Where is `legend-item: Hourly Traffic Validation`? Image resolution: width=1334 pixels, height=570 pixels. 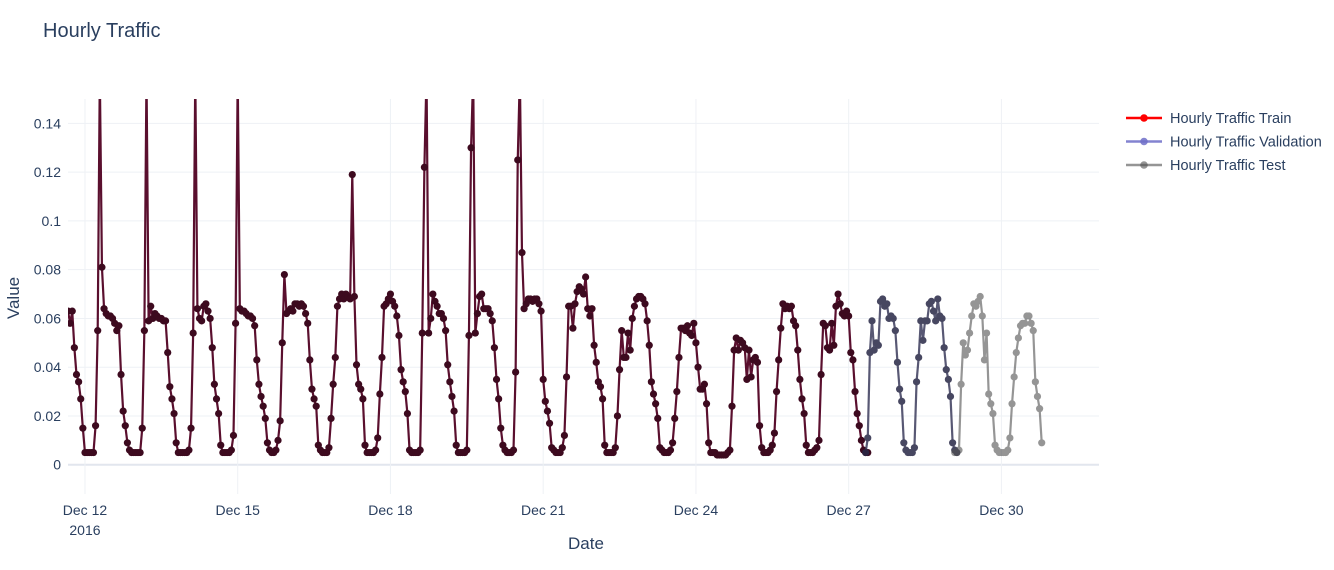 legend-item: Hourly Traffic Validation is located at coordinates (1224, 143).